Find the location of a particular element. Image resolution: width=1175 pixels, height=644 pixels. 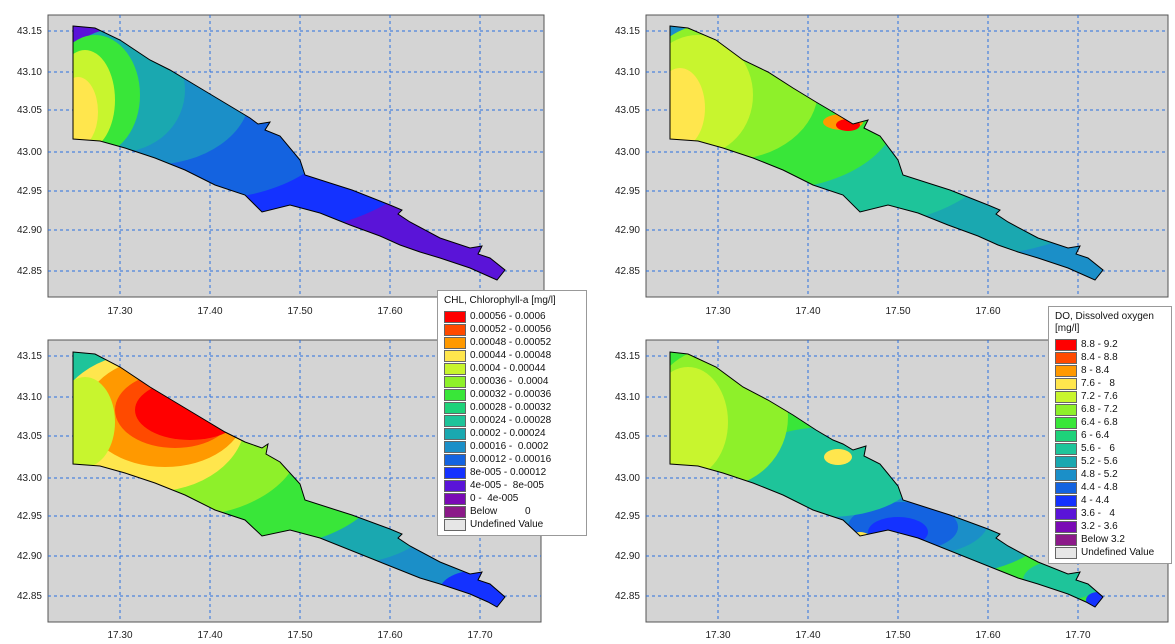

legend-item: 8.8 - 9.2 is located at coordinates (1110, 344).